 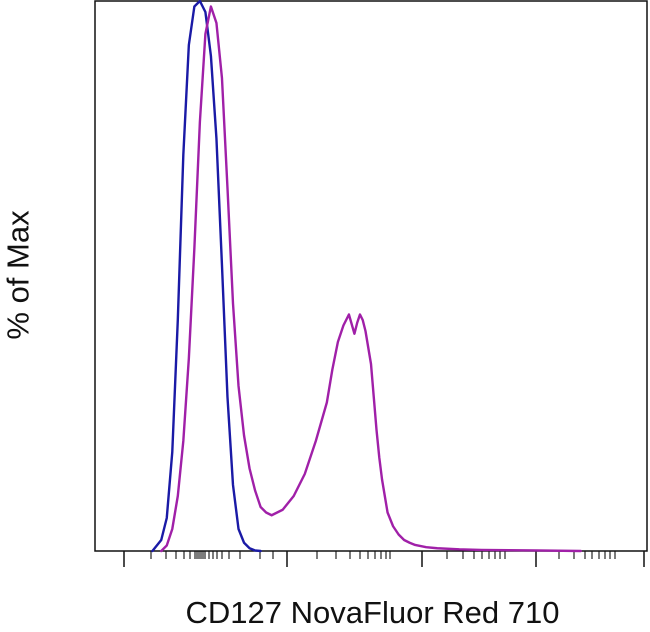 I want to click on x-axis-title: CD127 NovaFluor Red 710, so click(x=372, y=612).